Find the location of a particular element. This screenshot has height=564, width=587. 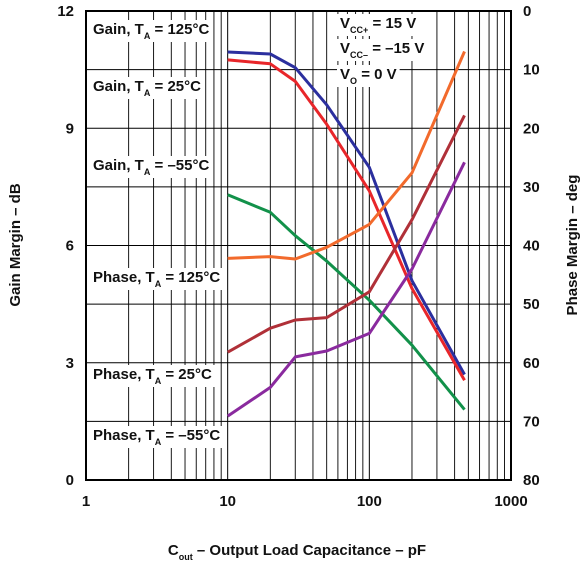

y-right-tick-label: 20 is located at coordinates (531, 128).